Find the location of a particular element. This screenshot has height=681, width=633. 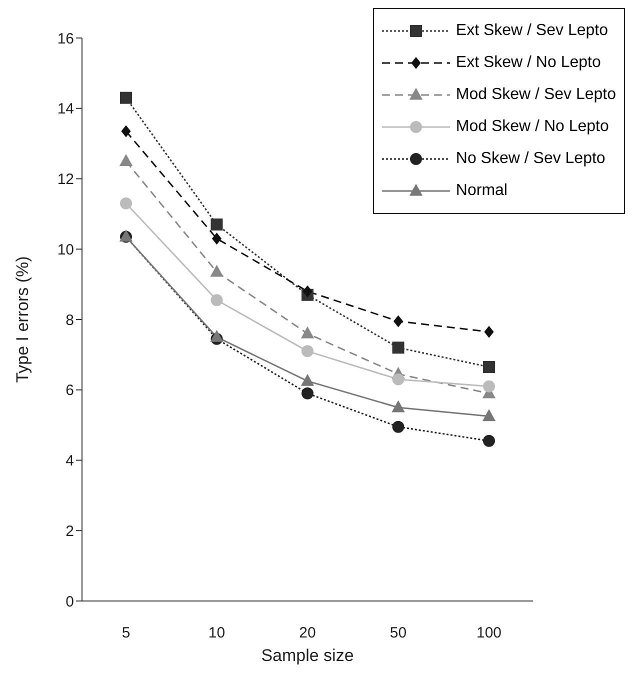

y-tick-label: 16 is located at coordinates (65, 39).